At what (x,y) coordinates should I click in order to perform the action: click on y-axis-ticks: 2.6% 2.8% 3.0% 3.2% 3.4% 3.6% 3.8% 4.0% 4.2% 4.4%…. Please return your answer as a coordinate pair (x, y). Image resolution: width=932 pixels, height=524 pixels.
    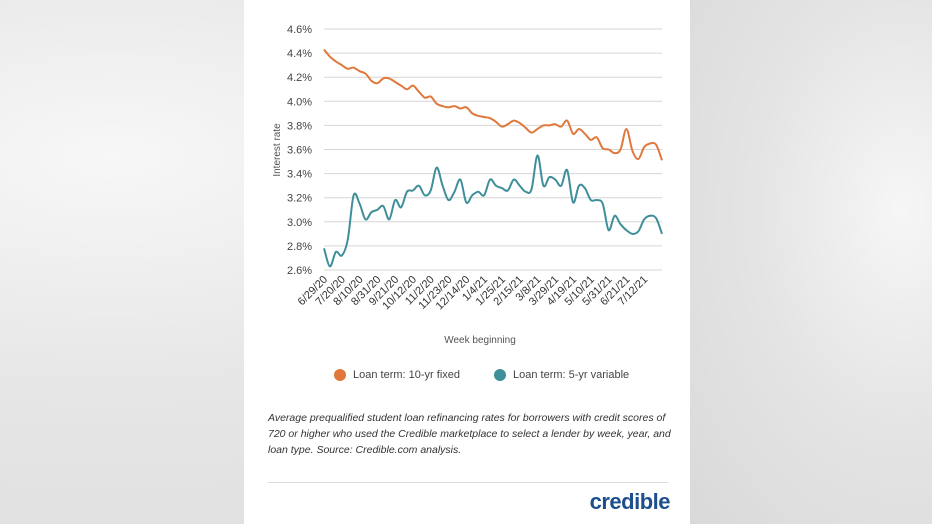
    Looking at the image, I should click on (299, 150).